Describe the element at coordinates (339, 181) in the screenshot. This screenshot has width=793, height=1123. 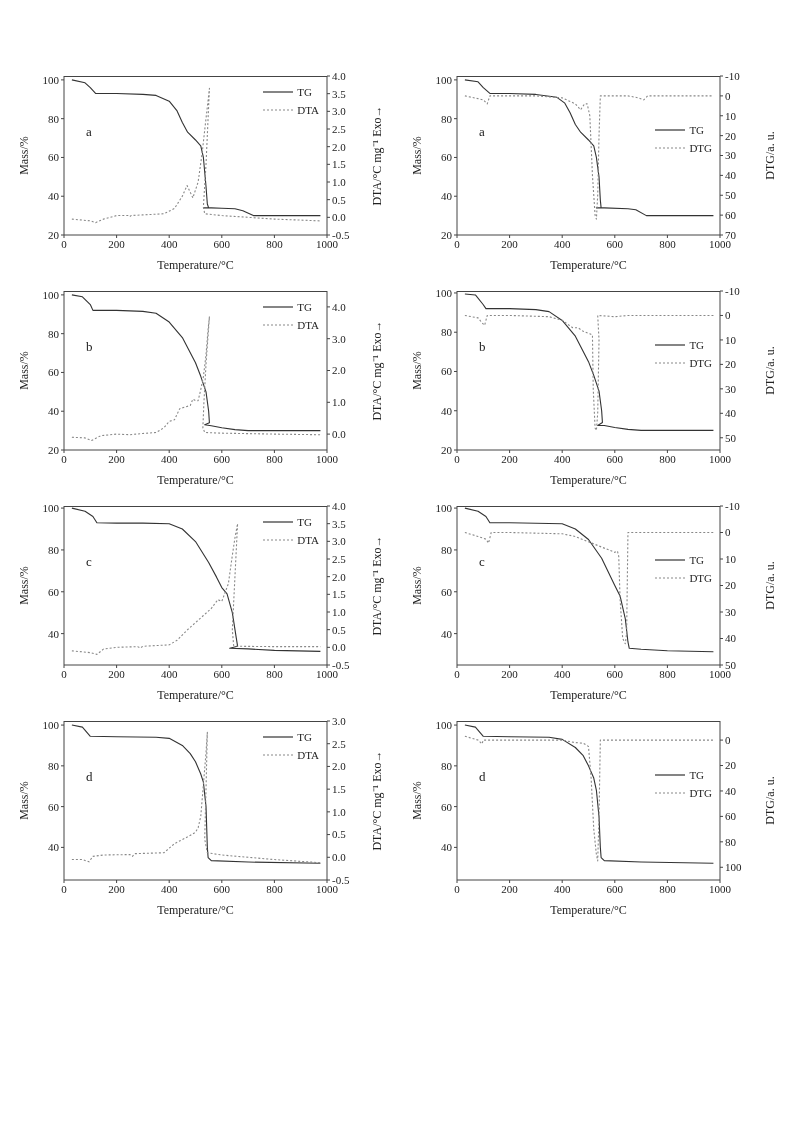
I see `y2-tick-label: 1.0` at that location.